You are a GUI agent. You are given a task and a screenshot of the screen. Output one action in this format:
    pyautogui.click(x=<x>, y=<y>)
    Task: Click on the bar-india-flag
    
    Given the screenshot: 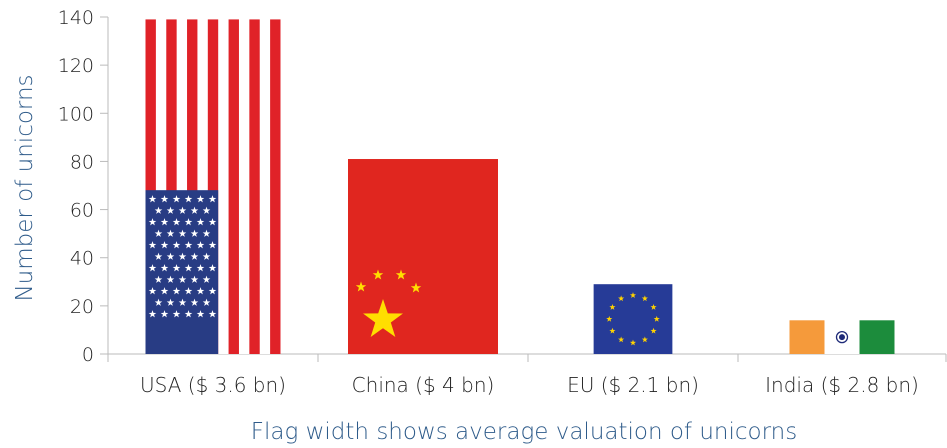 What is the action you would take?
    pyautogui.click(x=842, y=337)
    